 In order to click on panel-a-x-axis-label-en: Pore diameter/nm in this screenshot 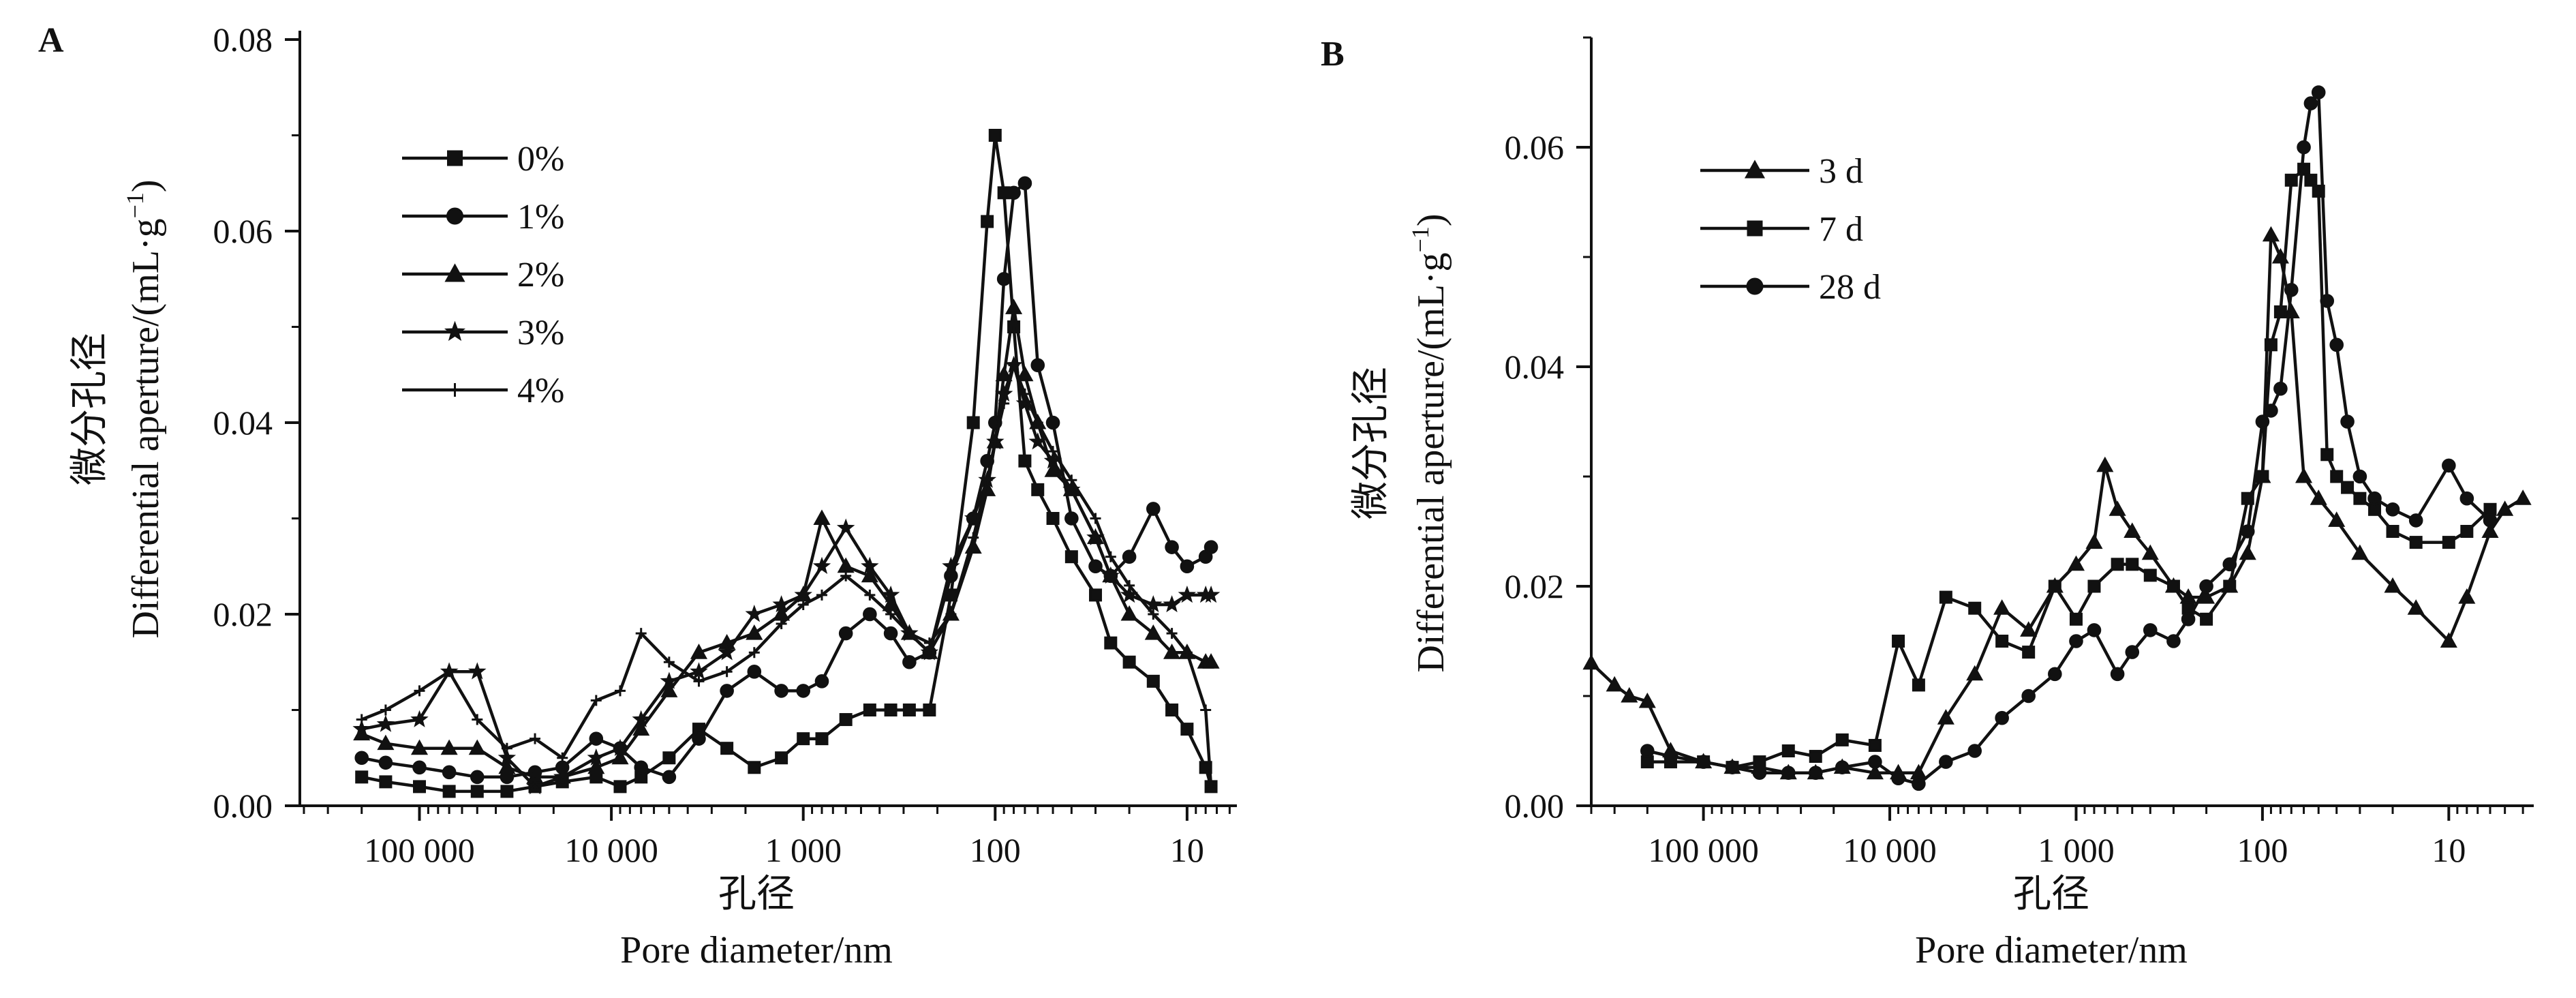, I will do `click(756, 950)`.